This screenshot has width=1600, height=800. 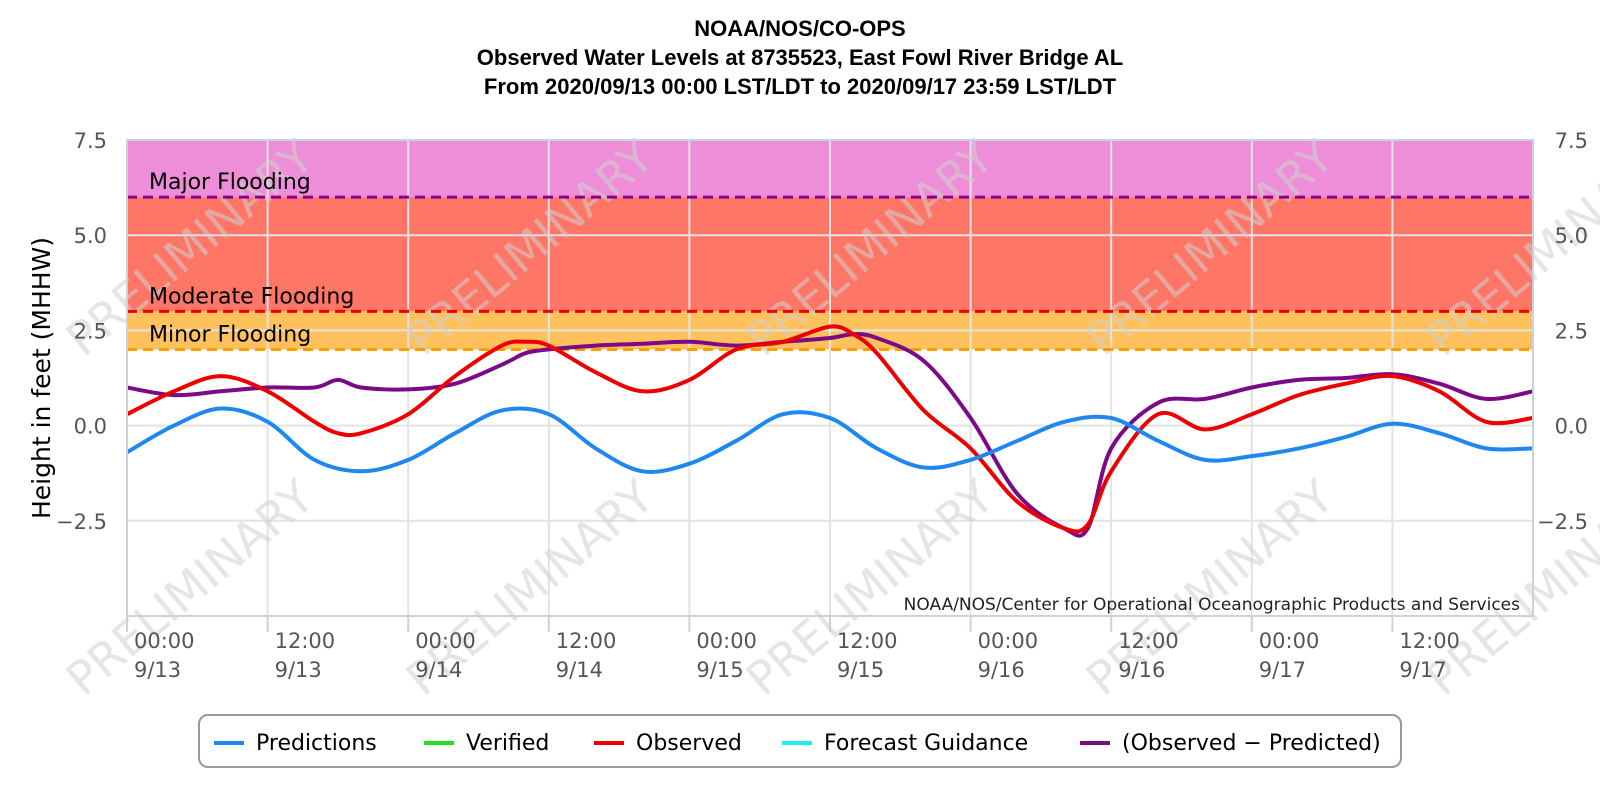 I want to click on legend-item-predictions: Predictions, so click(x=295, y=743).